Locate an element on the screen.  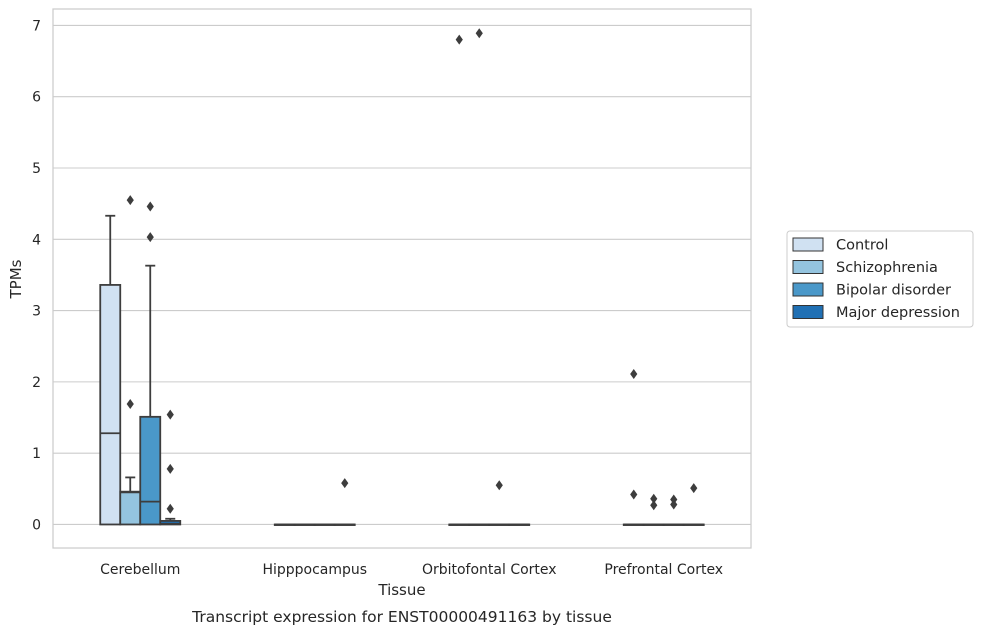
legend-item-label: Major depression is located at coordinates (898, 313).